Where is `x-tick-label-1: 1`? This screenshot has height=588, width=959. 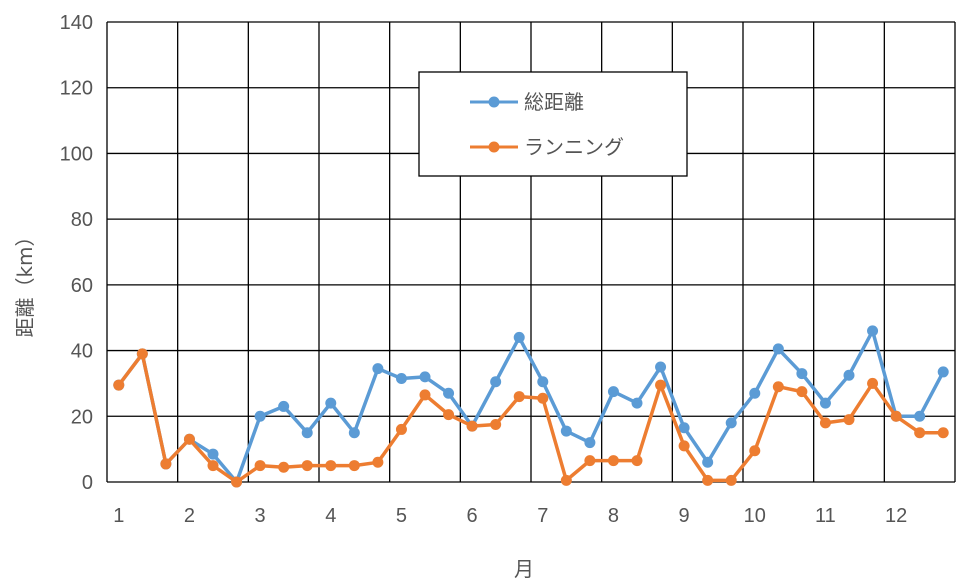 x-tick-label-1: 1 is located at coordinates (118, 516).